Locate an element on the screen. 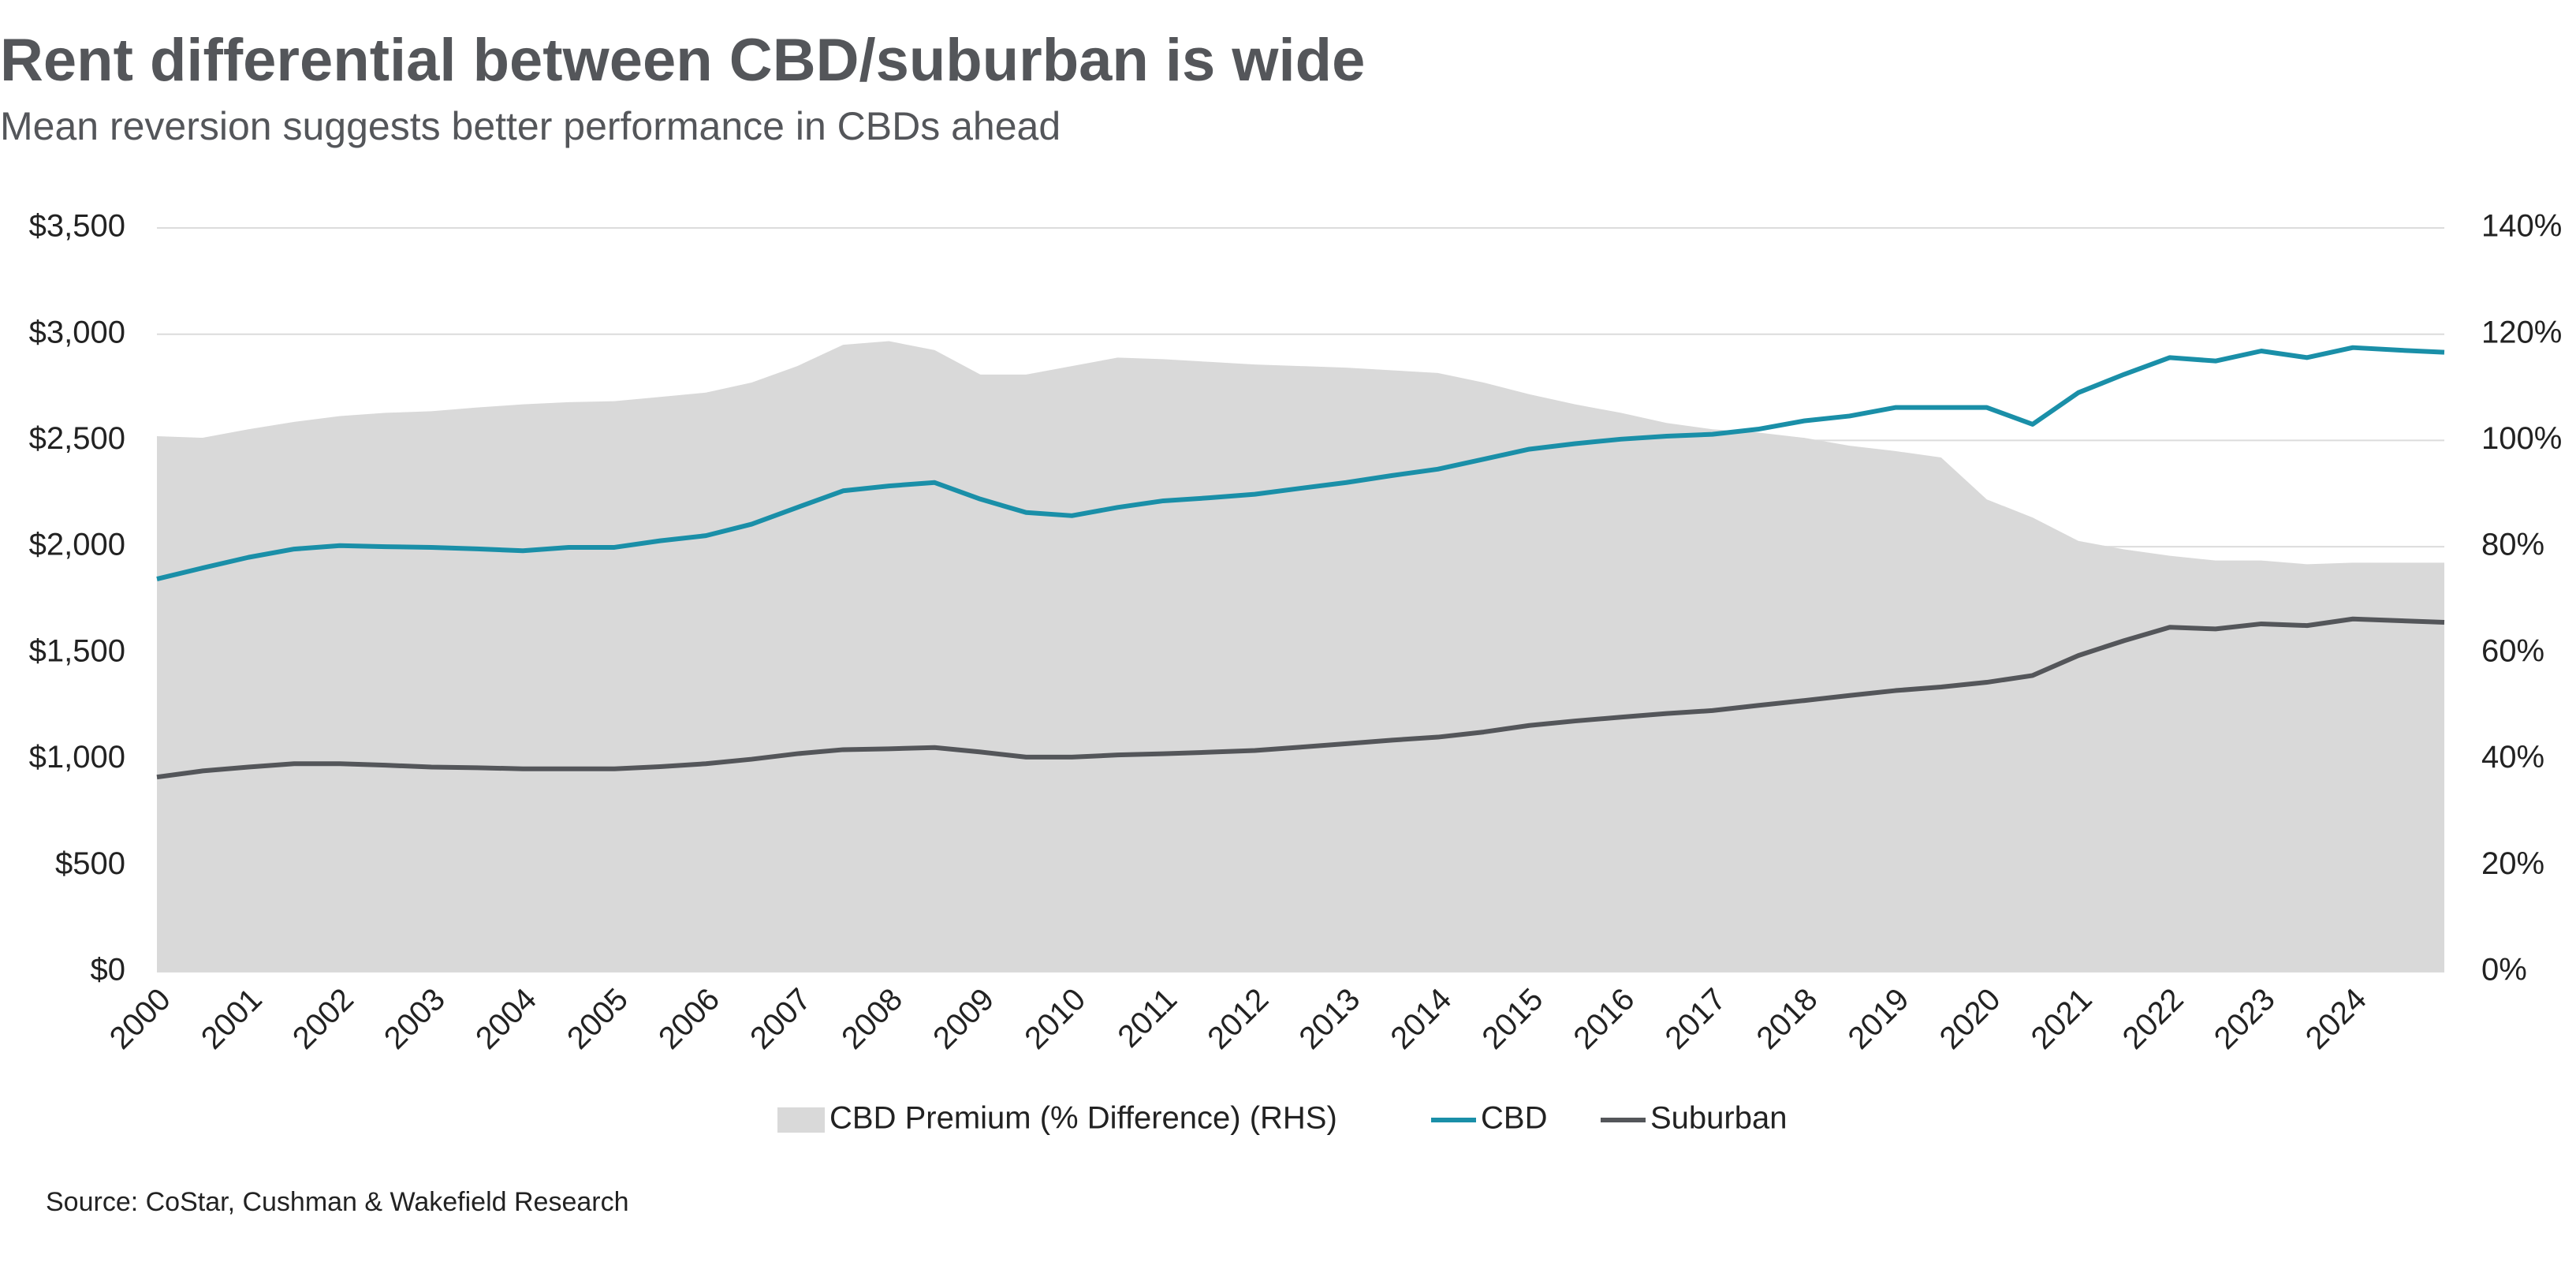 The image size is (2576, 1262). x-tick-label: 2022 is located at coordinates (2153, 1019).